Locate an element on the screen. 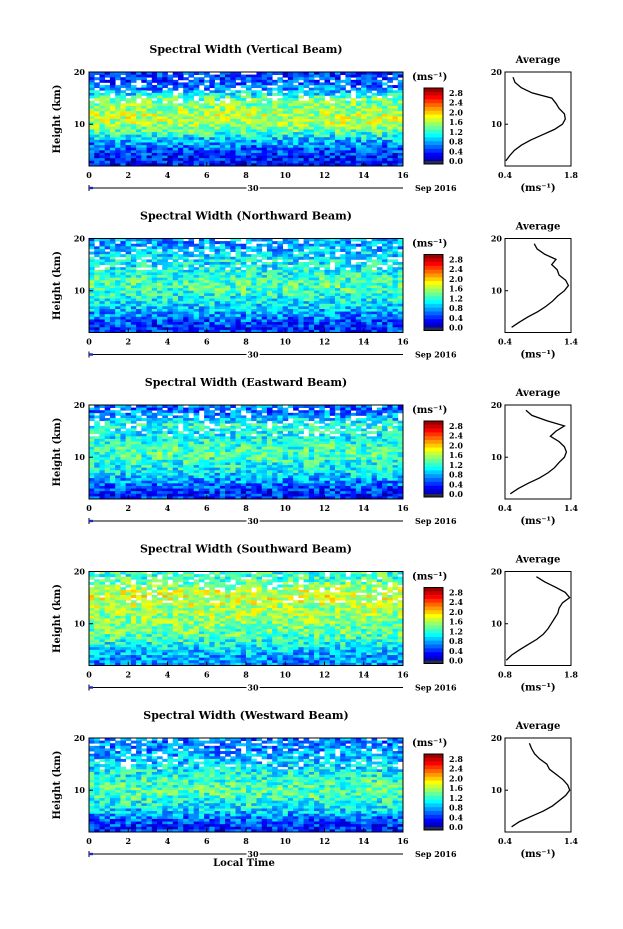 The width and height of the screenshot is (623, 929). colorbar-tick-label: 2.8 is located at coordinates (456, 259).